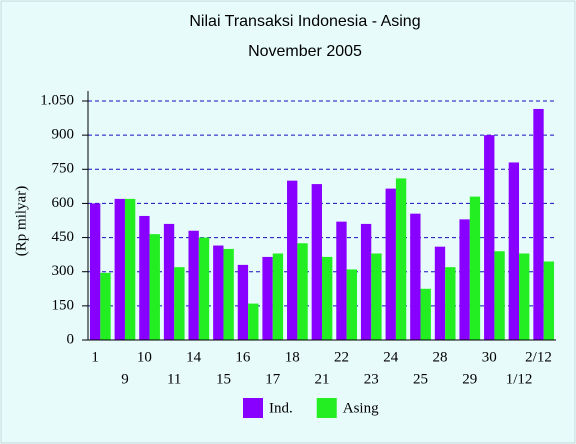  I want to click on x-tick-label: 16, so click(243, 357).